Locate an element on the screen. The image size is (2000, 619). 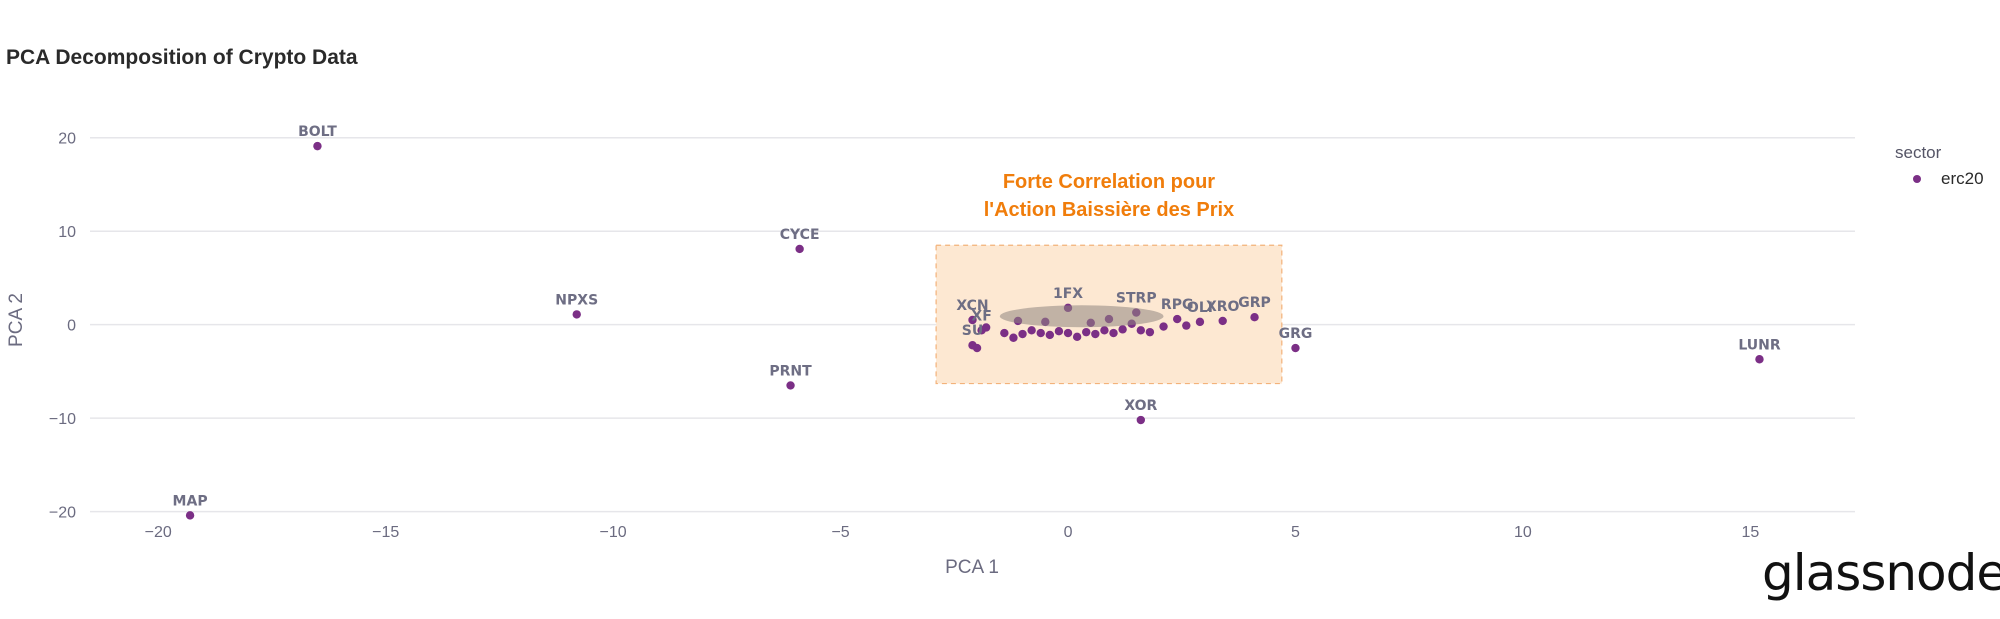
x-tick-label: −15 is located at coordinates (385, 532).